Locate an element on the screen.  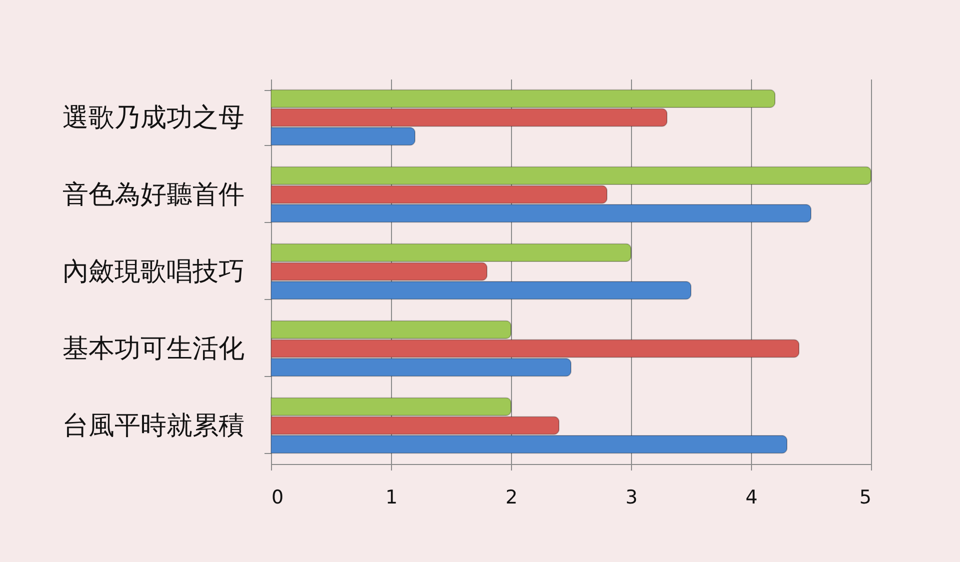
y-tick-label: 基本功可生活化 is located at coordinates (153, 349).